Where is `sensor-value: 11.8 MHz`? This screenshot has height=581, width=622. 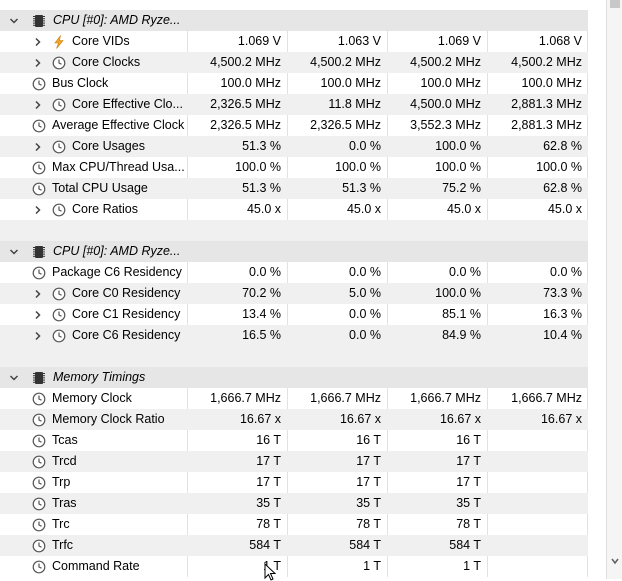 sensor-value: 11.8 MHz is located at coordinates (354, 104).